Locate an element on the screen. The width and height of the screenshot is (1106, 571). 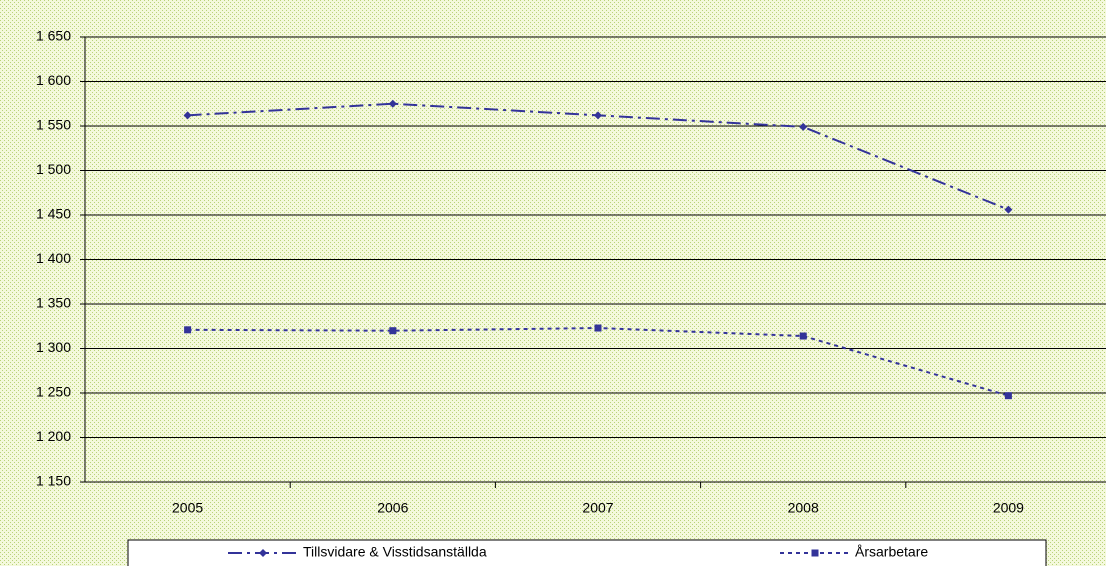
y-tick-label: 1 300 is located at coordinates (53, 347).